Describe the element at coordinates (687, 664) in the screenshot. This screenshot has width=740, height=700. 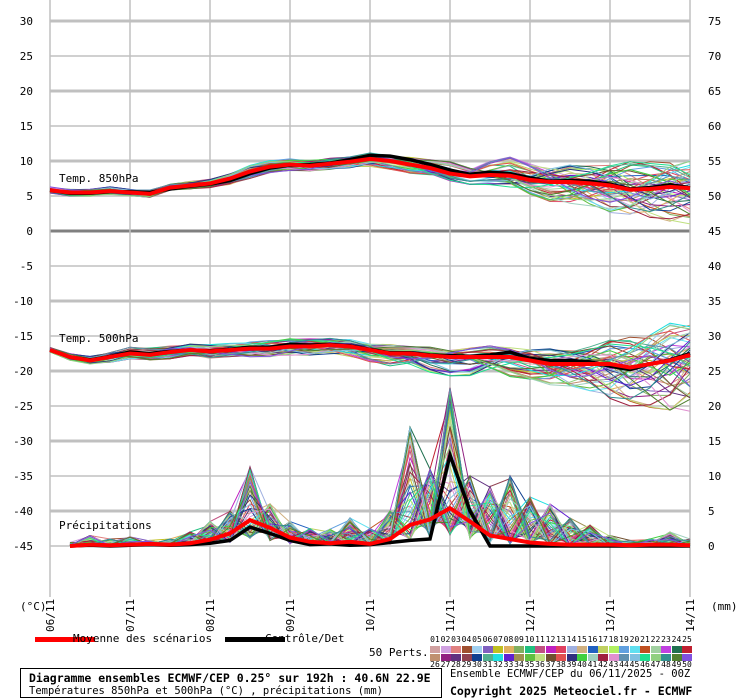
I see `member-number: 50` at that location.